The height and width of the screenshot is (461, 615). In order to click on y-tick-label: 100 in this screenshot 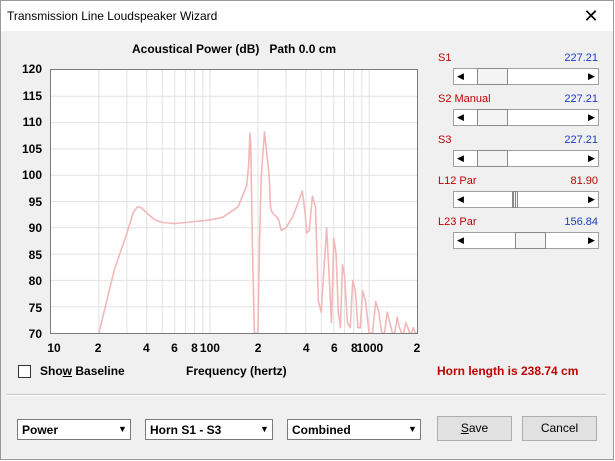, I will do `click(31, 175)`.